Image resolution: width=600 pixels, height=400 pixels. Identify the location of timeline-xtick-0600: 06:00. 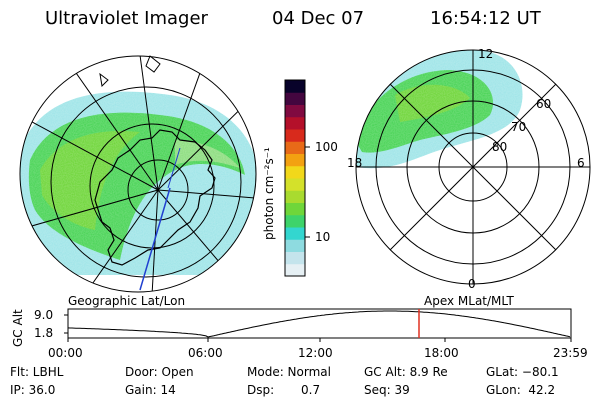
(205, 353).